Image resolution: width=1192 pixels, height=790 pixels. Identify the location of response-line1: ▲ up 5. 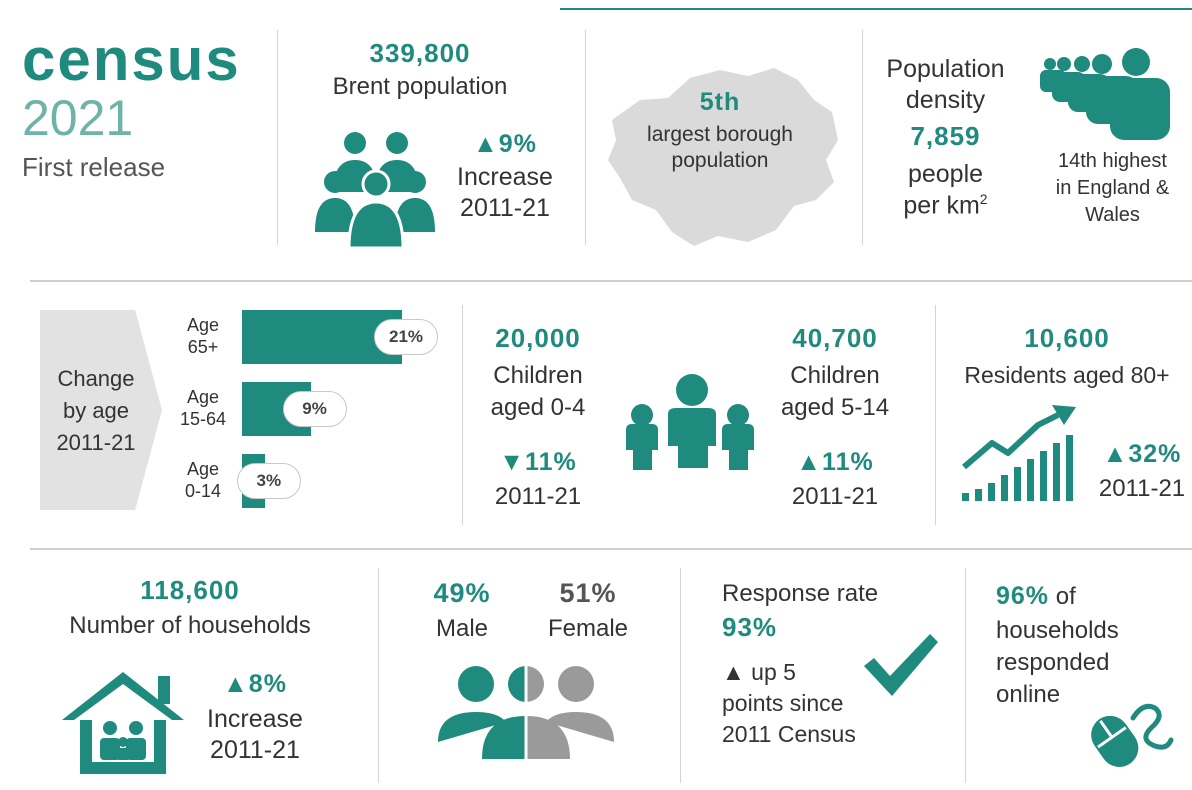
(759, 672).